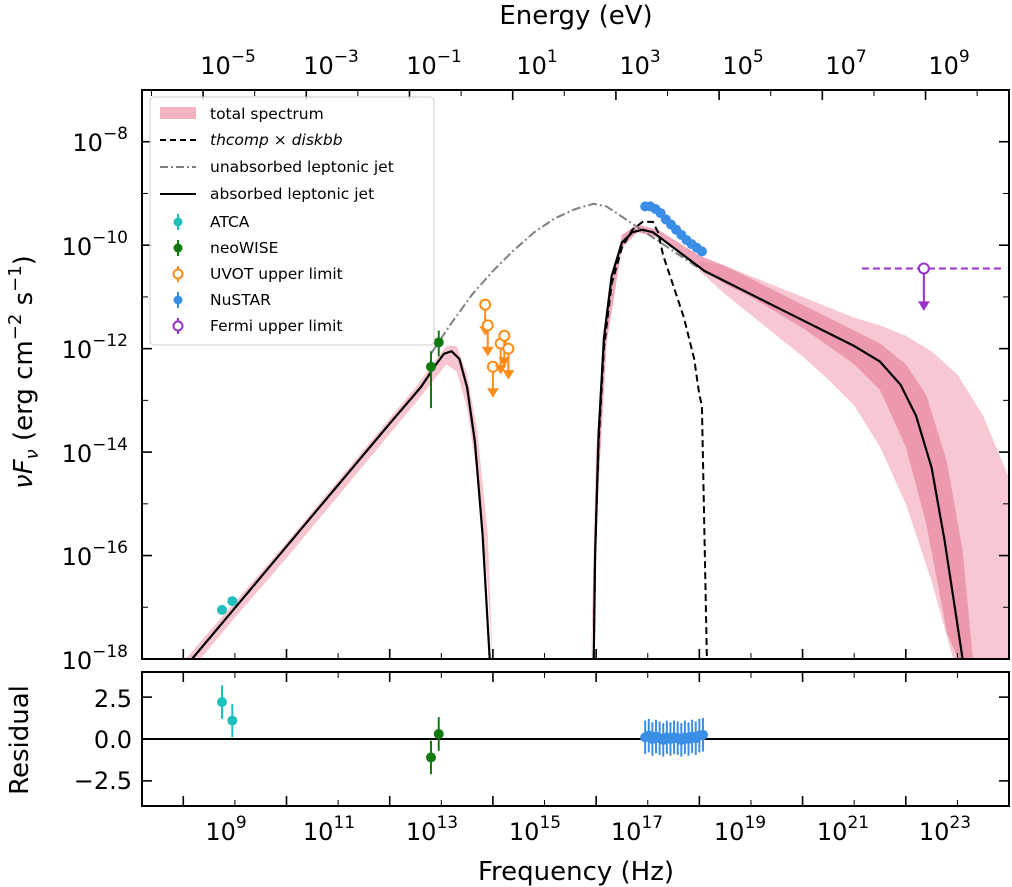 Image resolution: width=1012 pixels, height=887 pixels. I want to click on legend-label: Fermi upper limit, so click(276, 326).